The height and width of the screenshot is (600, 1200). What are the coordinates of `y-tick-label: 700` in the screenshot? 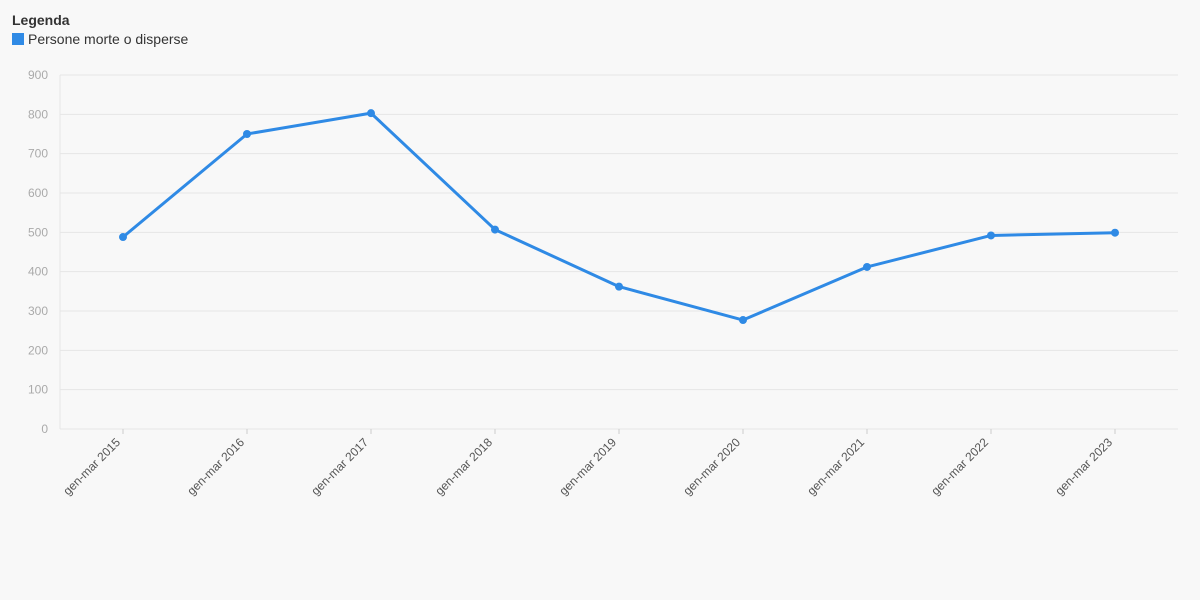 It's located at (38, 154).